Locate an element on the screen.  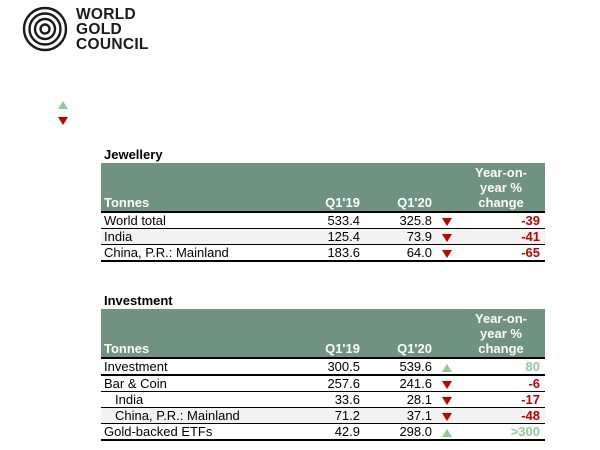
table-row: Investment 300.5 539.6 80 is located at coordinates (323, 366).